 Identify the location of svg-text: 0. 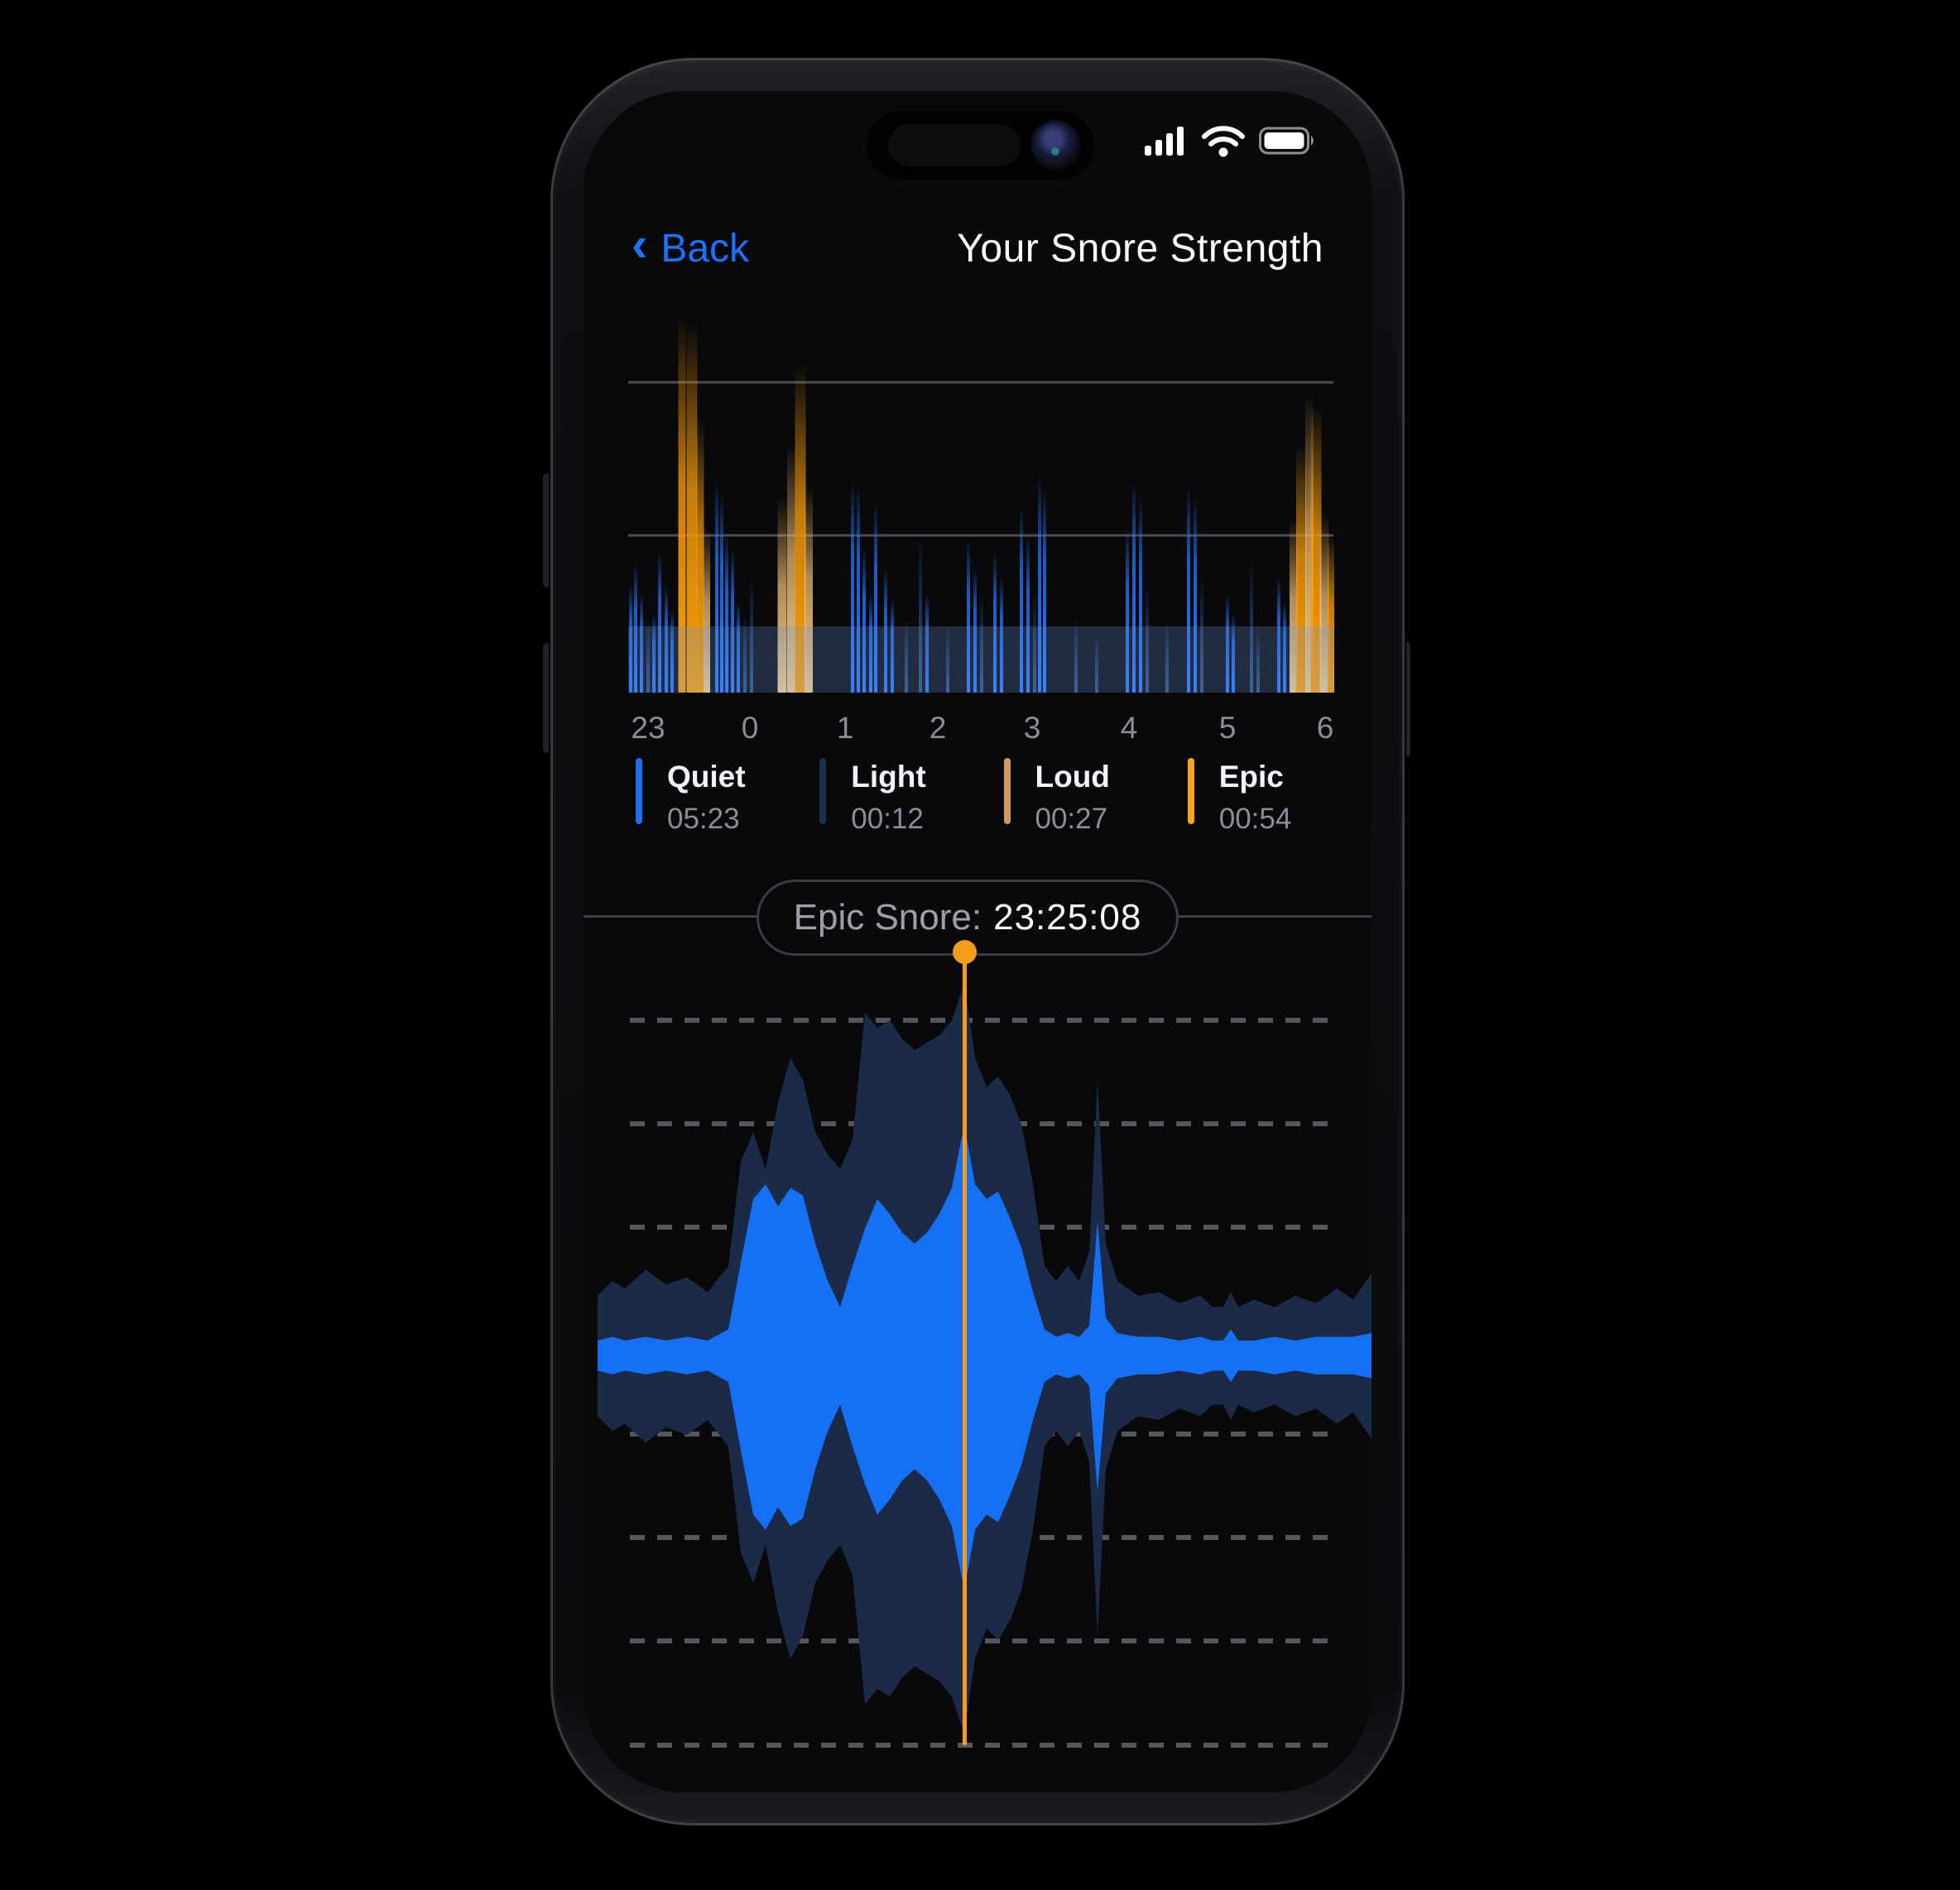
(750, 728).